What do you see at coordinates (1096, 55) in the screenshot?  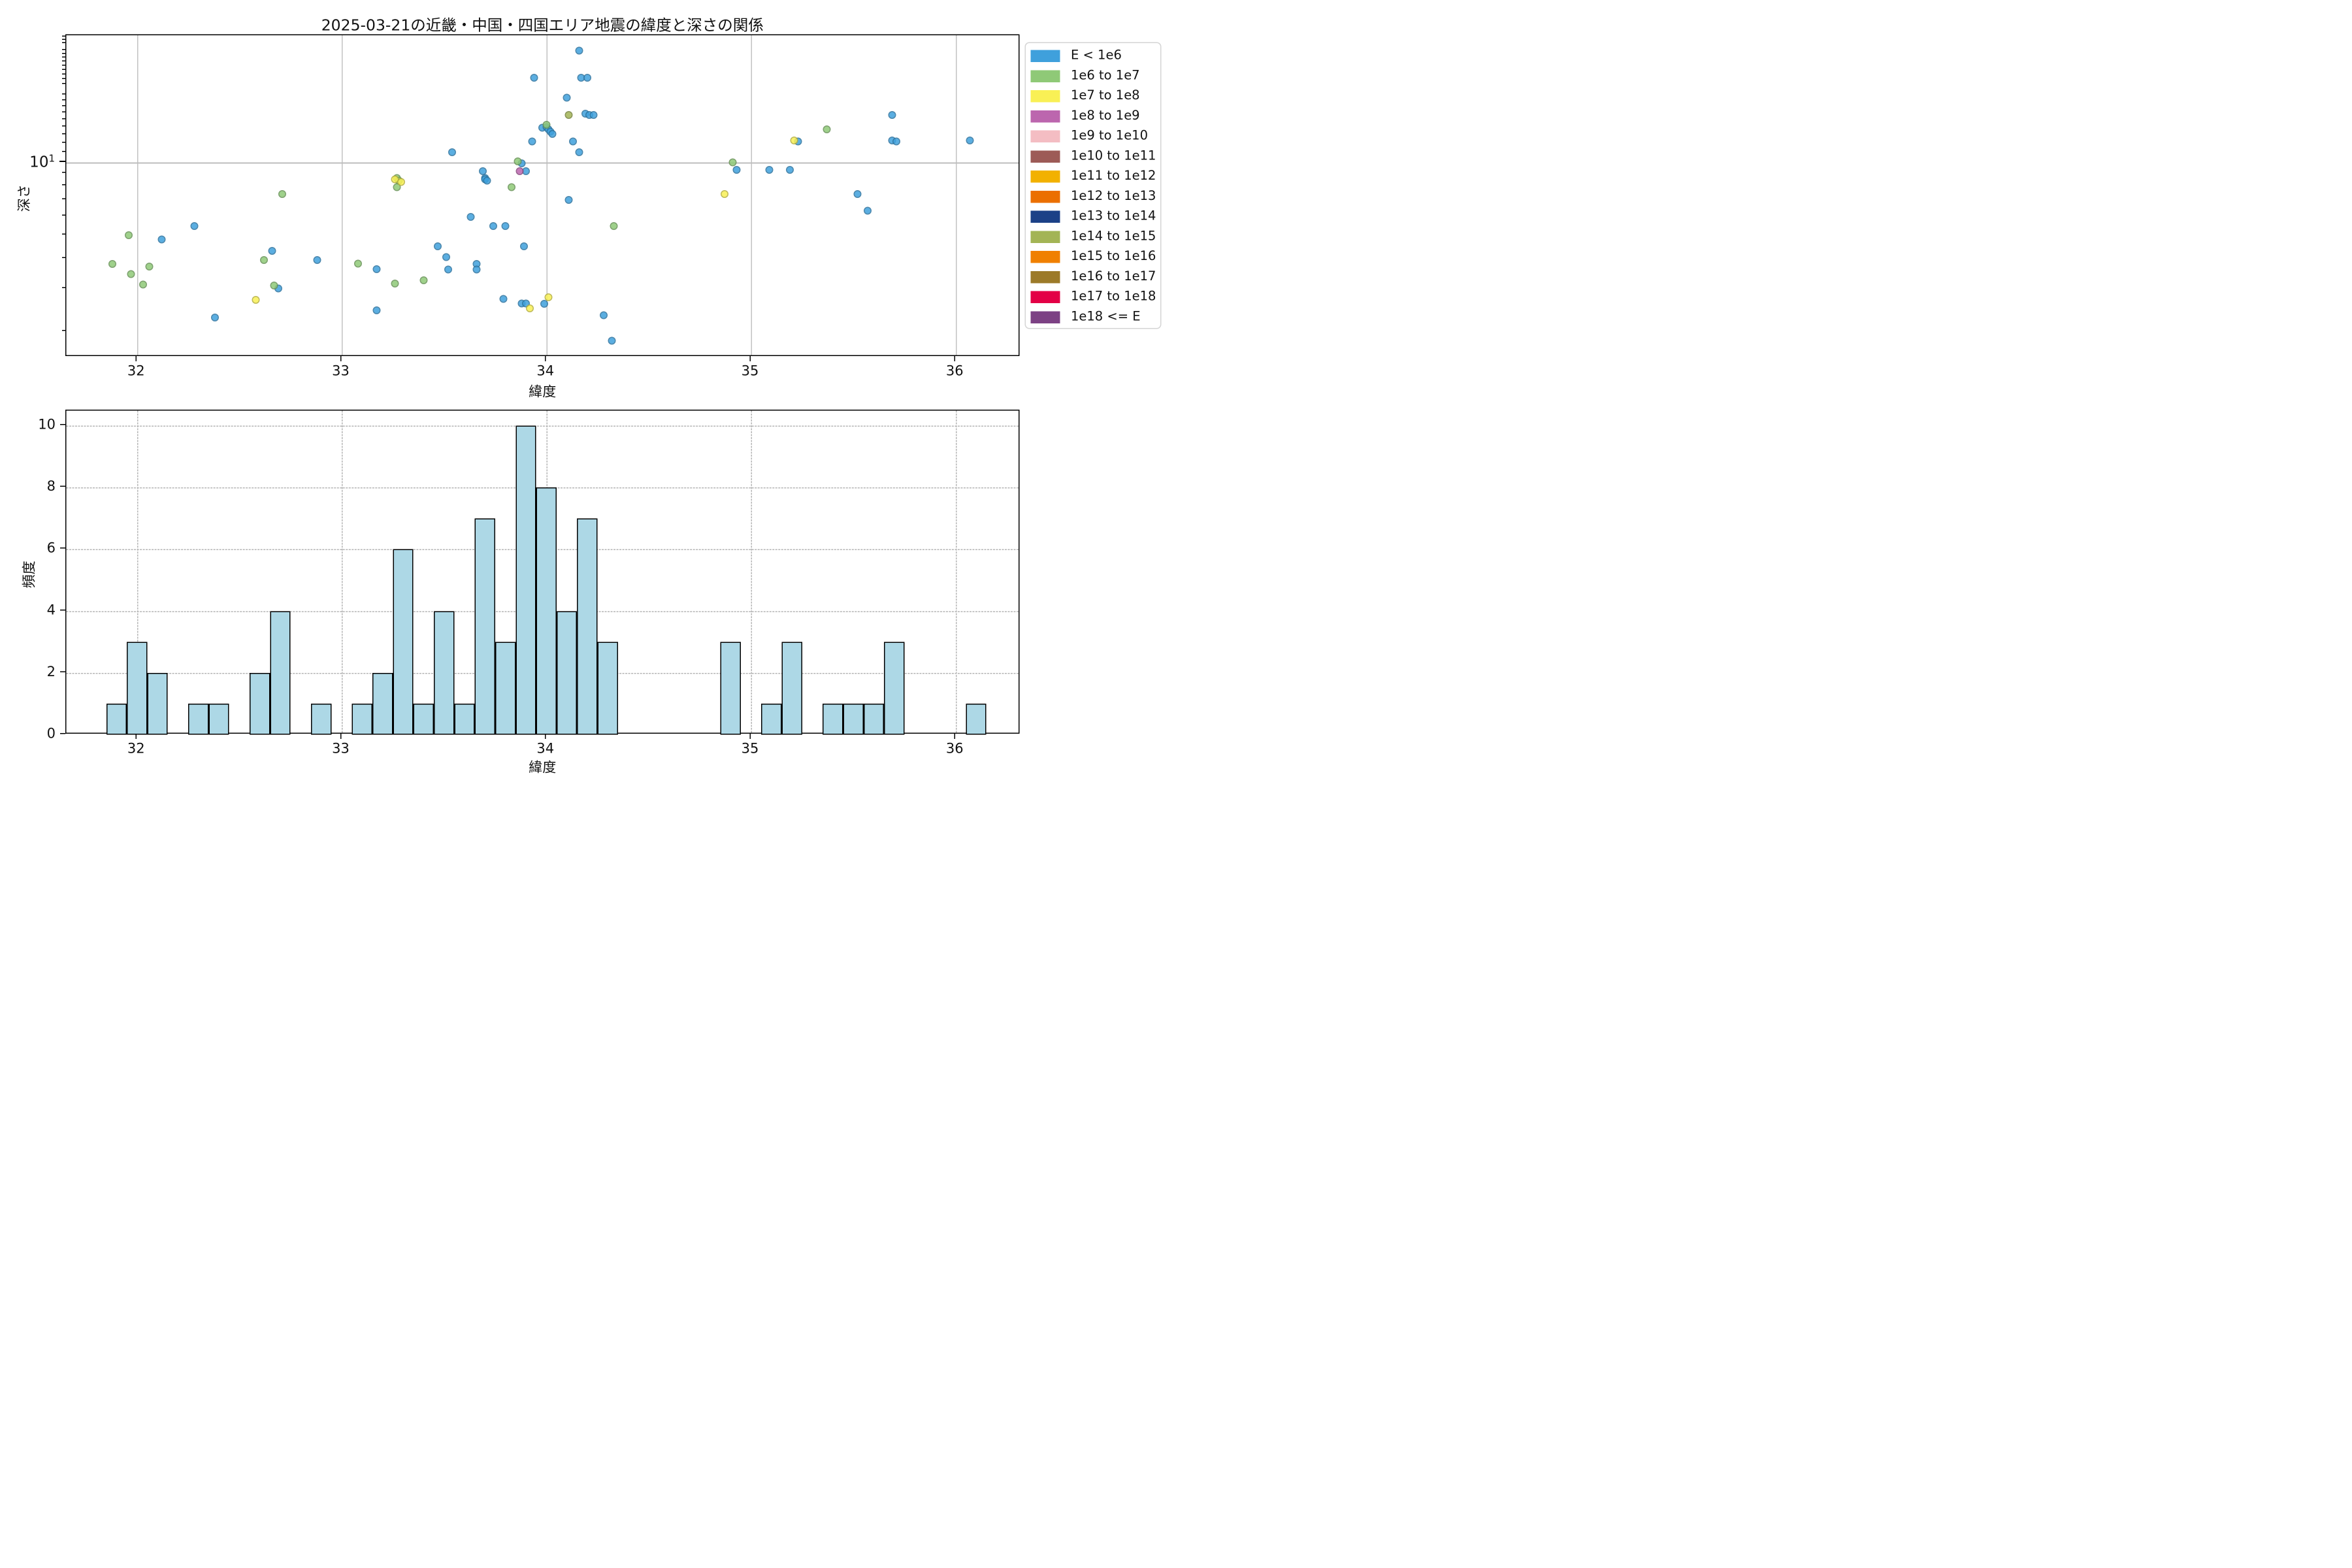 I see `legend-label: E < 1e6` at bounding box center [1096, 55].